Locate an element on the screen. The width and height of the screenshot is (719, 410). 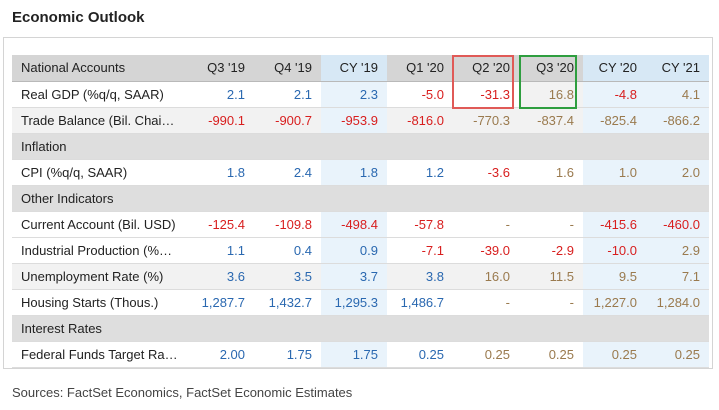
section-label: Interest Rates is located at coordinates (360, 328).